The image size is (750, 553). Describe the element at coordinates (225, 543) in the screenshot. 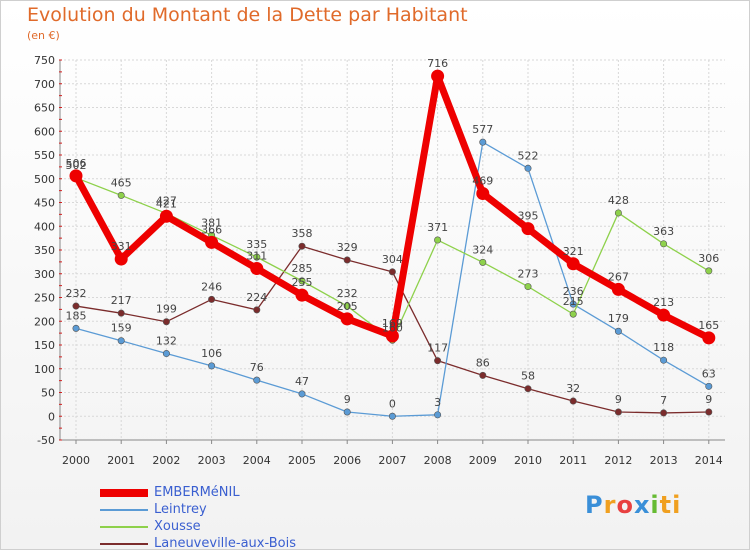

I see `legend-label: Laneuveville-aux-Bois` at that location.